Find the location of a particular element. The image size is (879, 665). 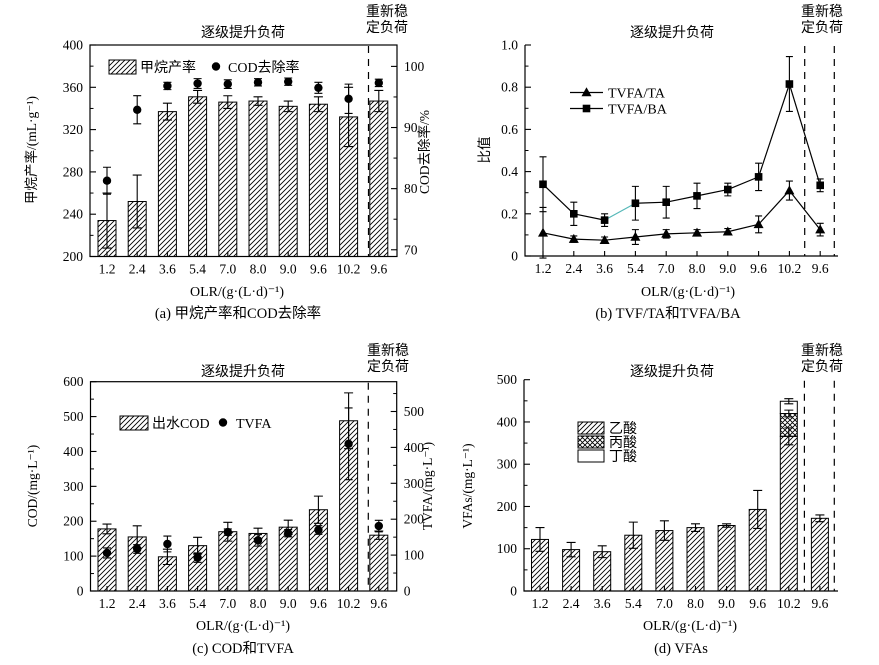

panel-d-phase-separators is located at coordinates (819, 485).